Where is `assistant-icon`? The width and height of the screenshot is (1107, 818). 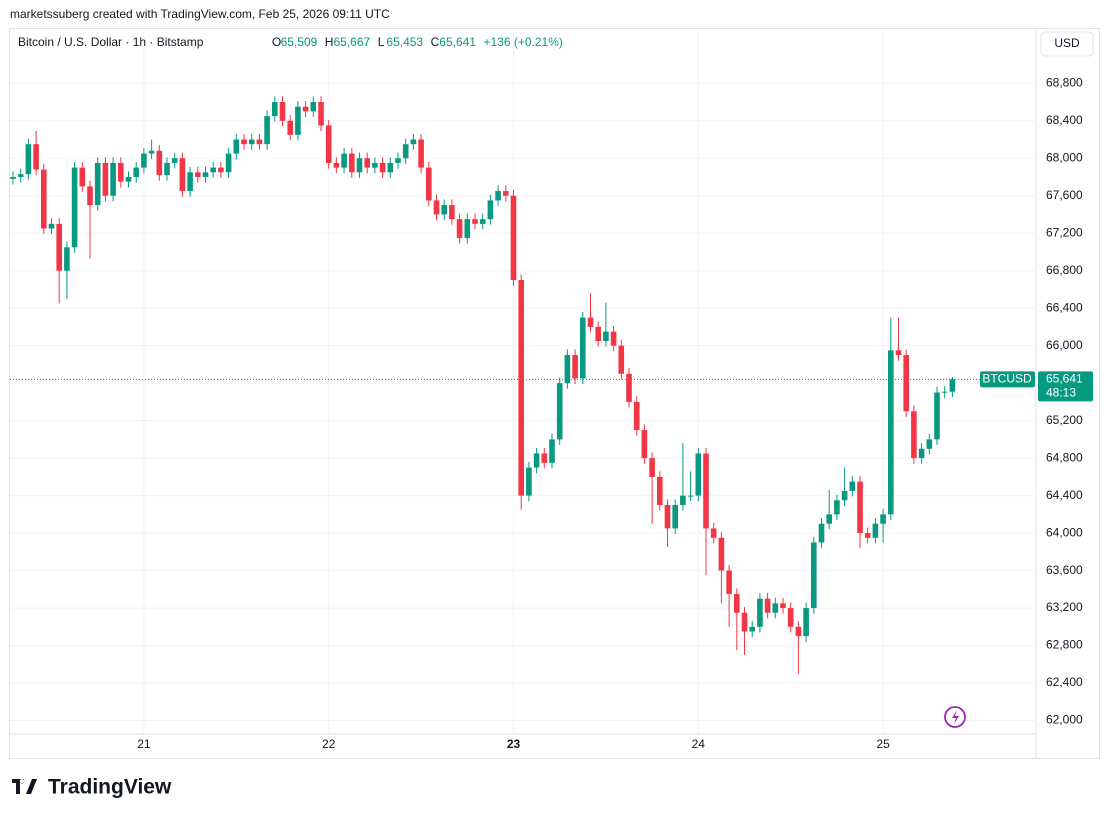
assistant-icon is located at coordinates (955, 717).